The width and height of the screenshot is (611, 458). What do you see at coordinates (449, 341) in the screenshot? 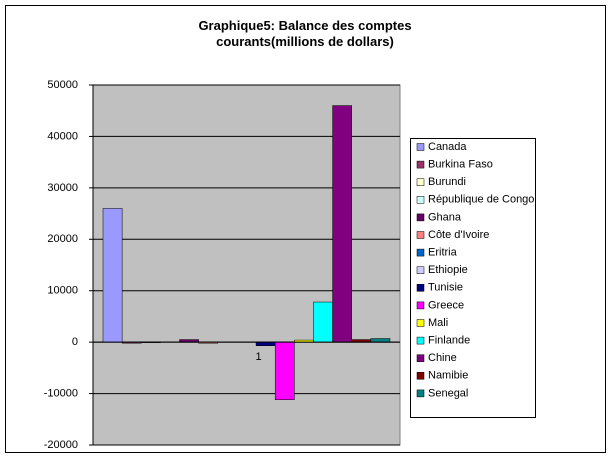
I see `legend-label: Finlande` at bounding box center [449, 341].